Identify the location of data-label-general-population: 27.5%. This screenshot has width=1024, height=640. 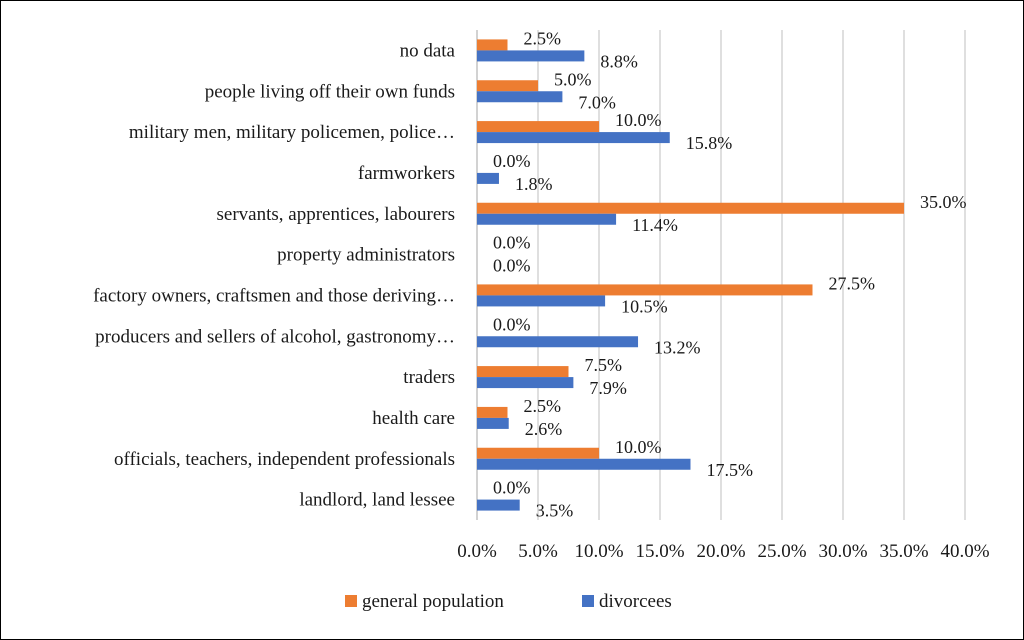
(852, 283).